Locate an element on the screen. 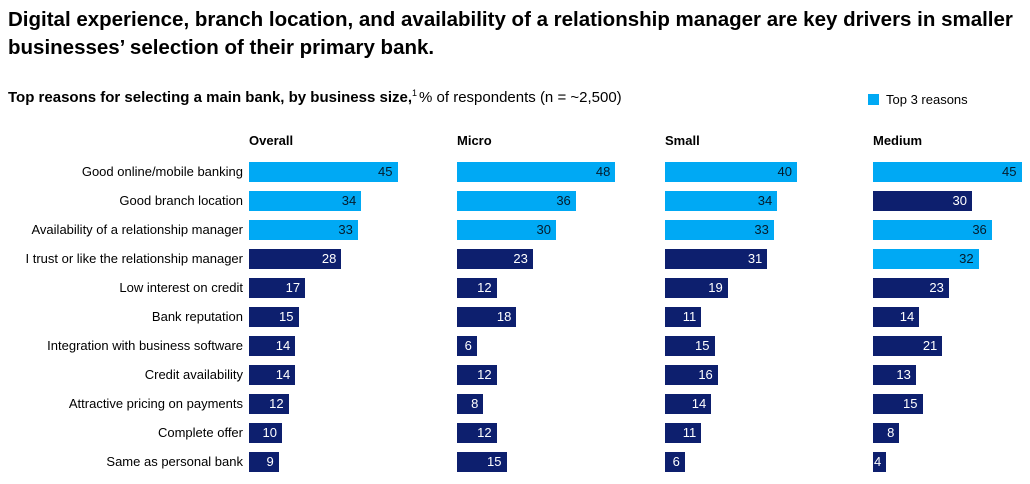 This screenshot has height=484, width=1030. legend-label-top3: Top 3 reasons is located at coordinates (927, 99).